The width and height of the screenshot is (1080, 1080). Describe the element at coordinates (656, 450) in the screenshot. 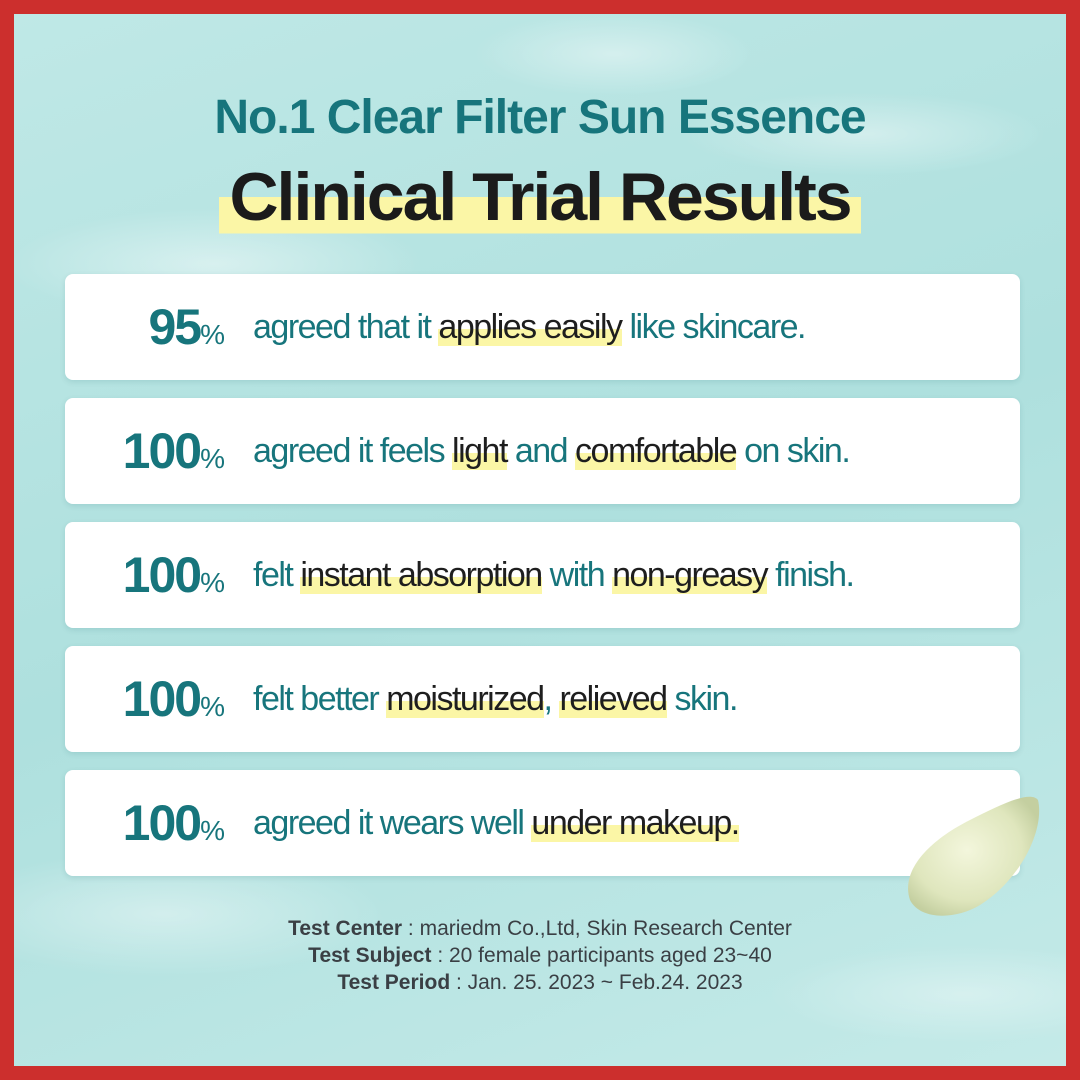

I see `highlighted-text: comfortable` at that location.